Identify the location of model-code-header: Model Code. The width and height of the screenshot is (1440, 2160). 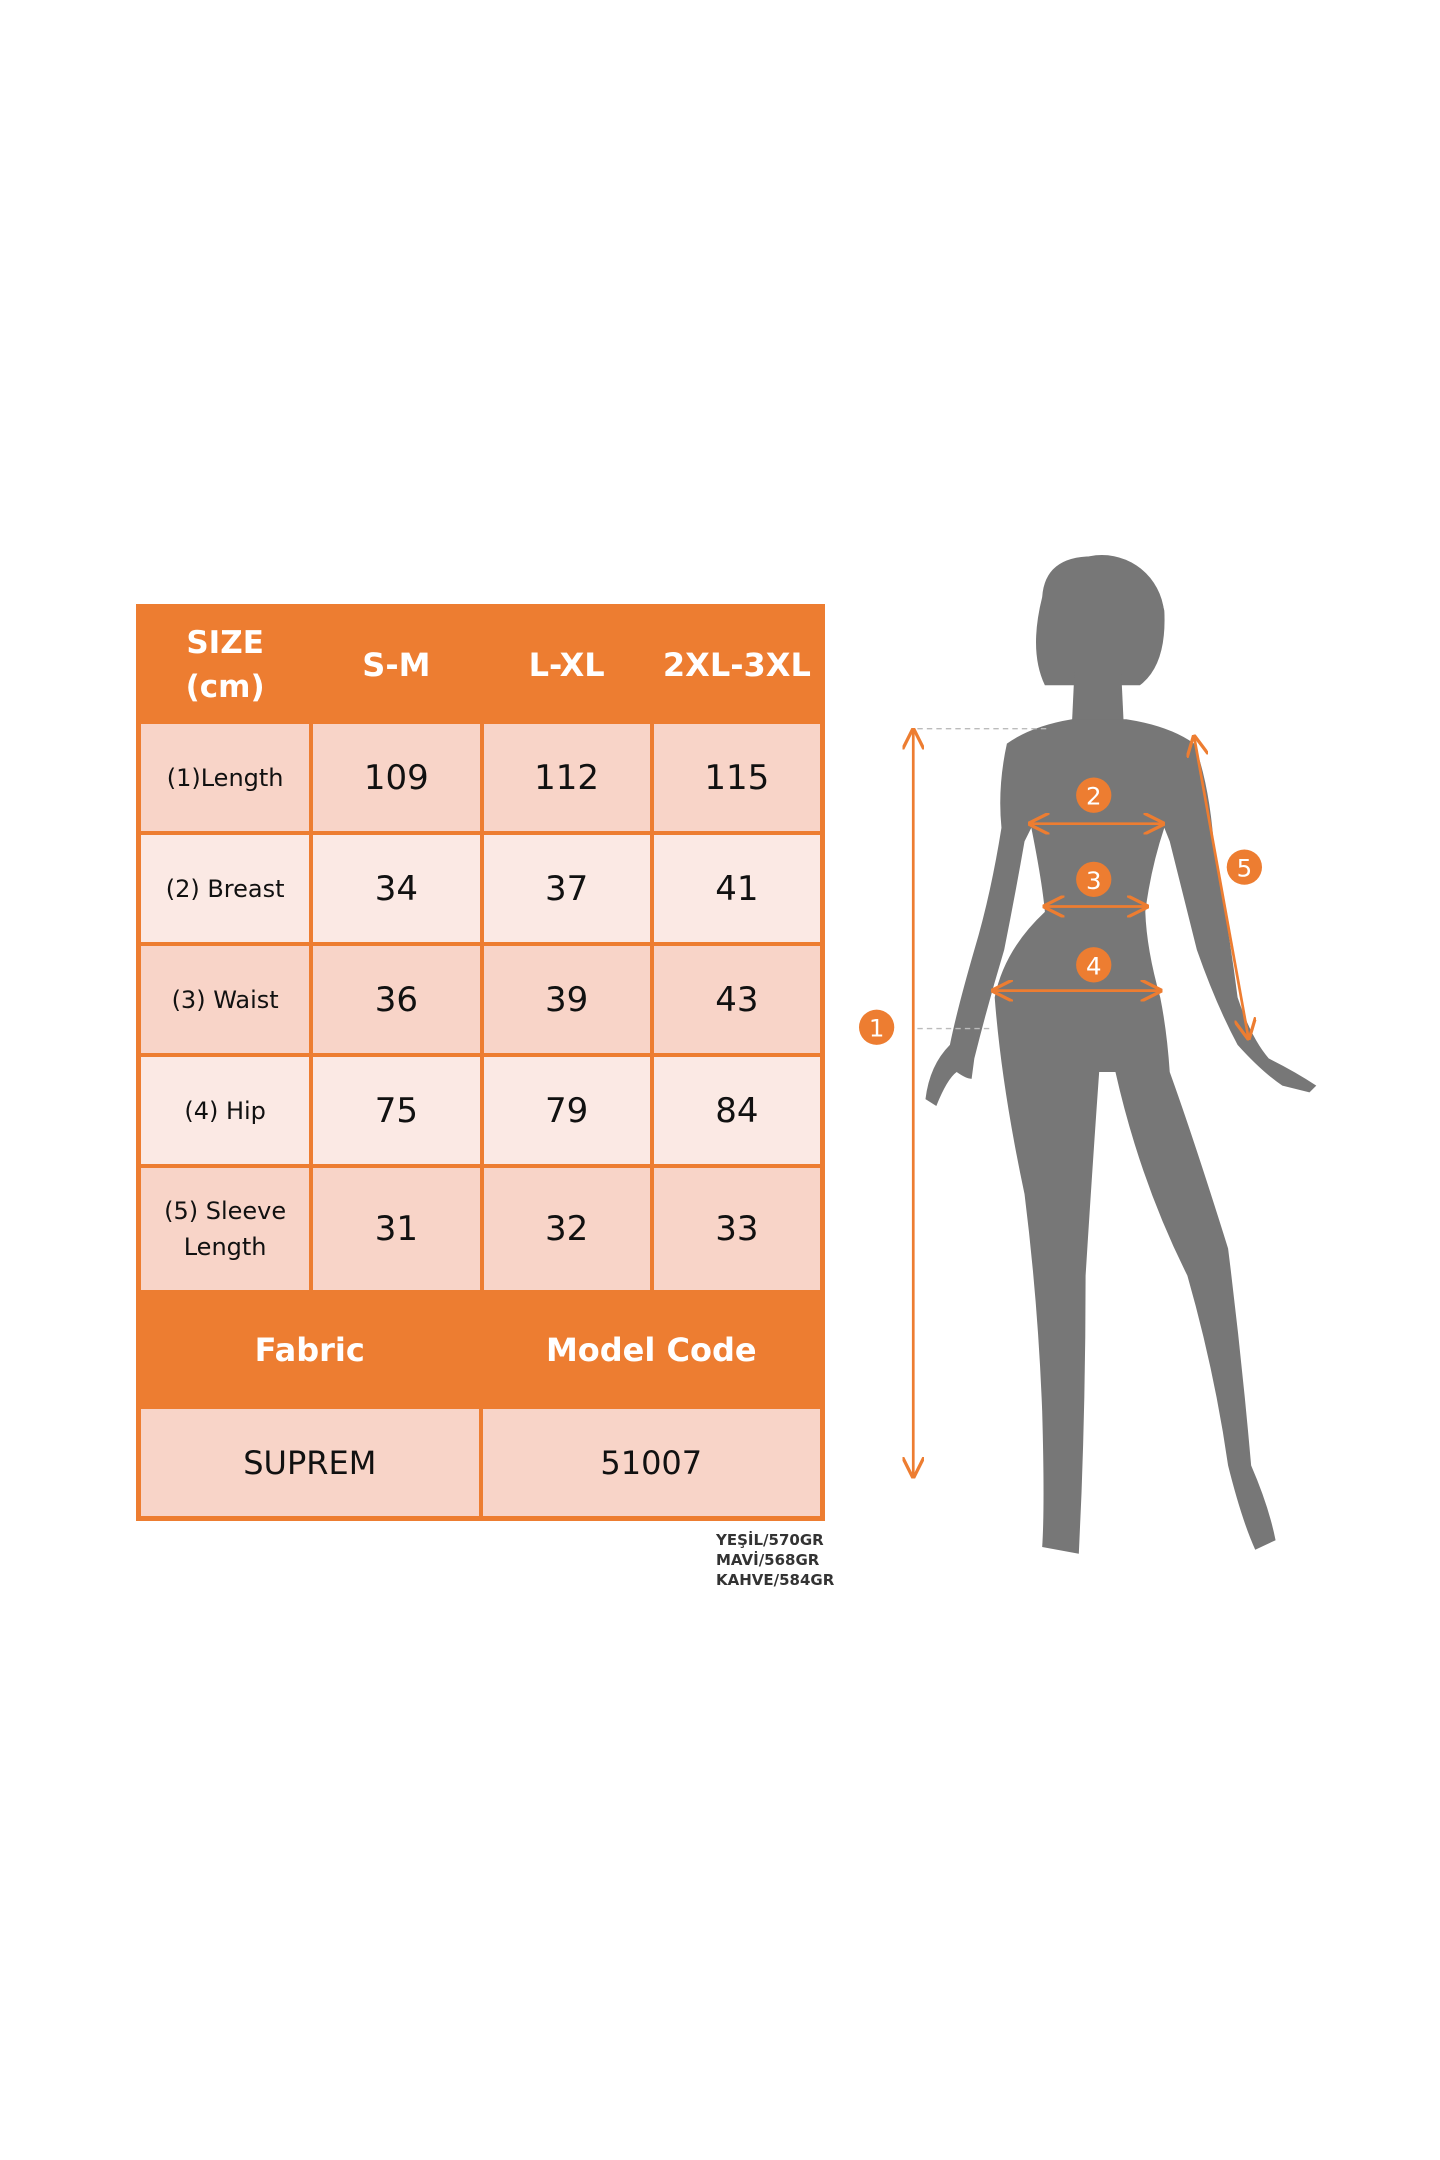
(651, 1349).